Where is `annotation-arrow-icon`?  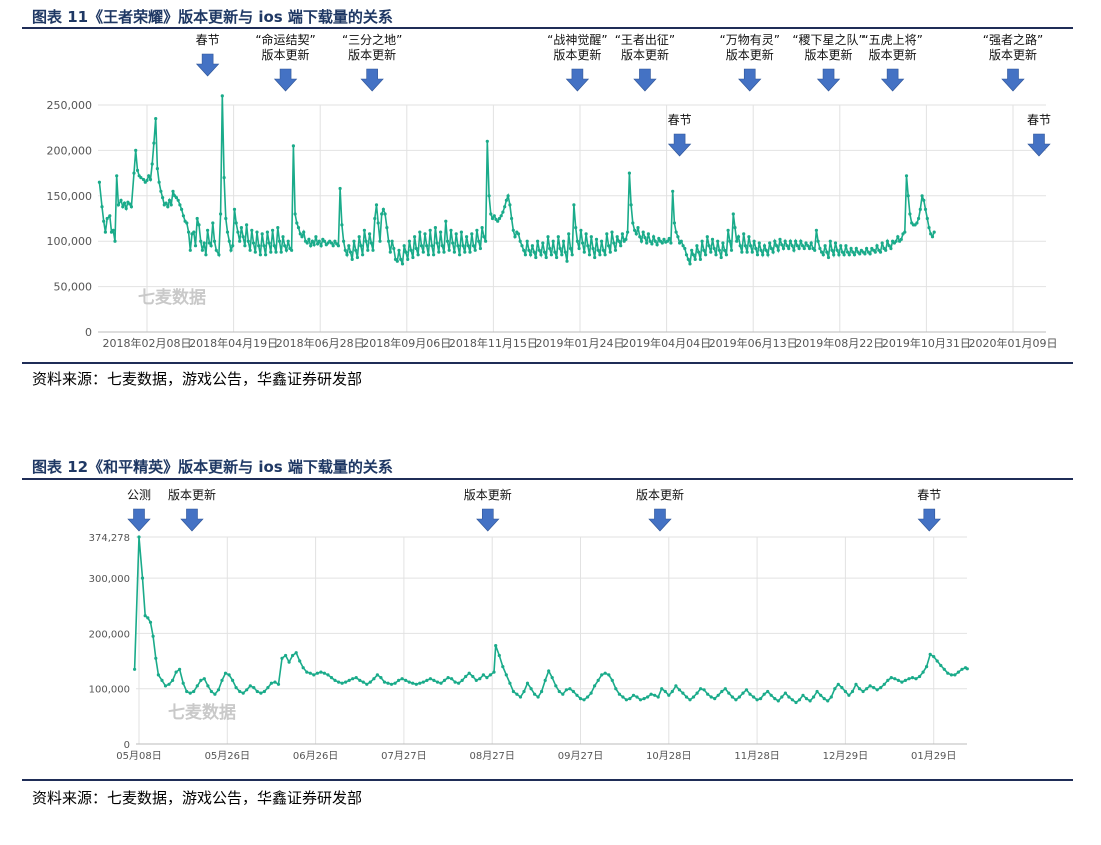 annotation-arrow-icon is located at coordinates (750, 80).